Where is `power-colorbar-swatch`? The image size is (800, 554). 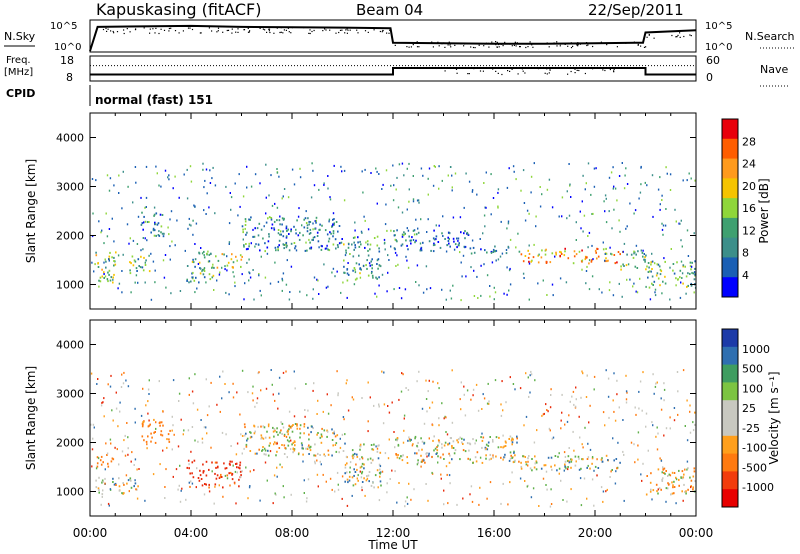 power-colorbar-swatch is located at coordinates (730, 208).